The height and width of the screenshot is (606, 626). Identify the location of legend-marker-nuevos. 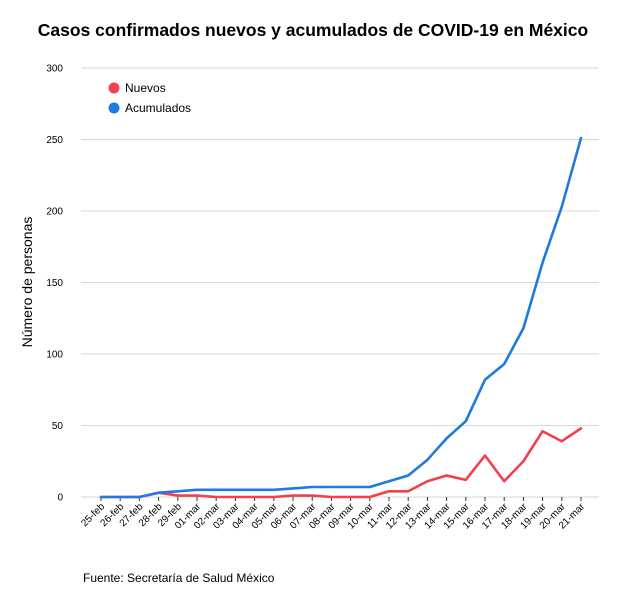
(114, 88).